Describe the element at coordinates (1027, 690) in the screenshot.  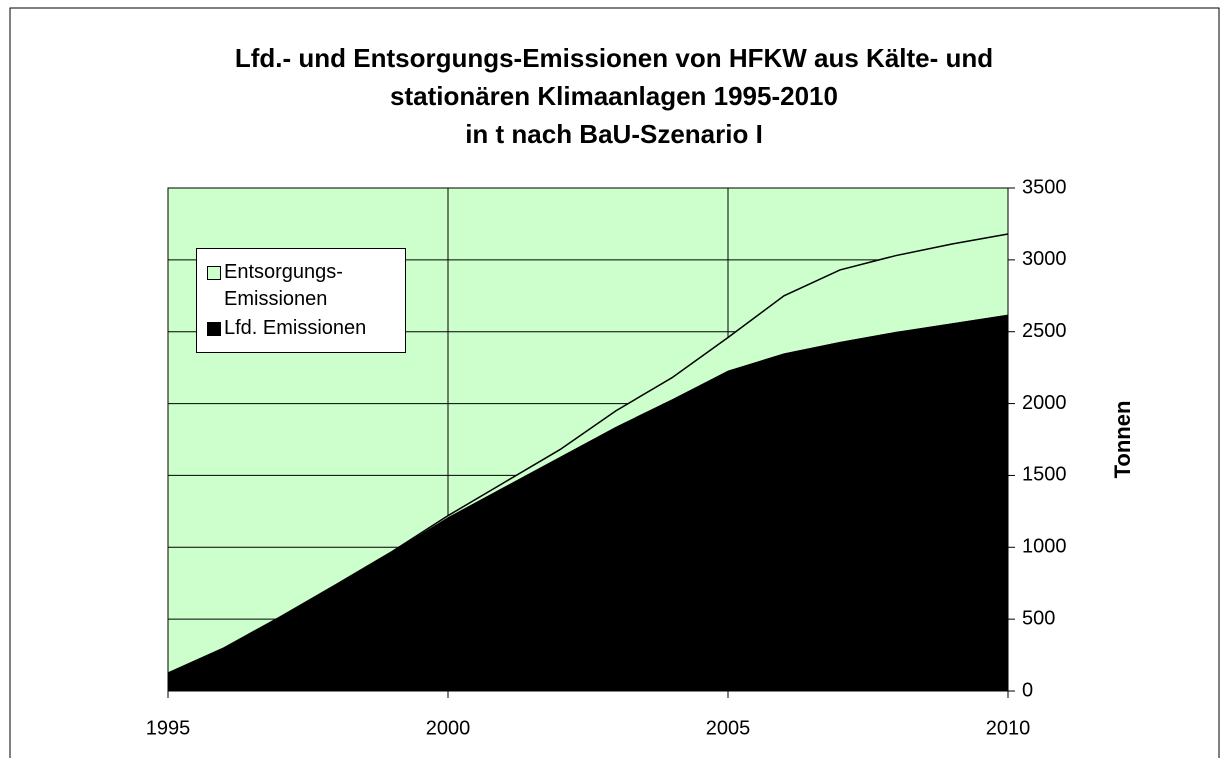
I see `y-tick-label: 0` at that location.